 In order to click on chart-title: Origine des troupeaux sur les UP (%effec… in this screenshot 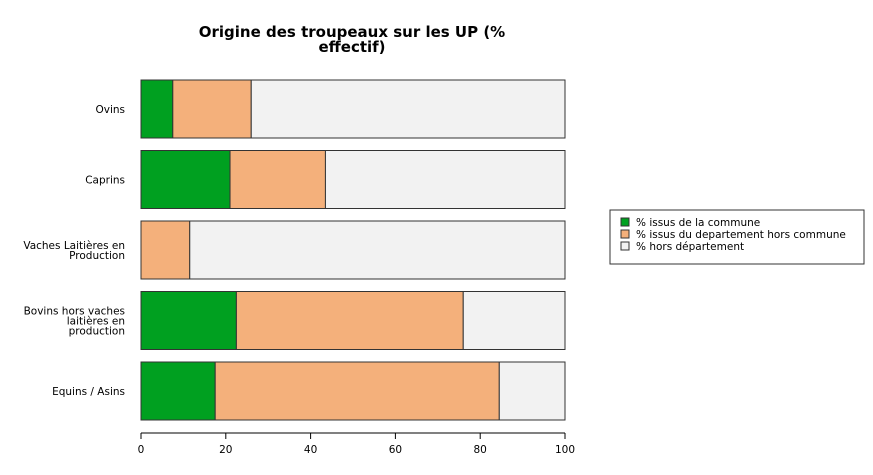, I will do `click(352, 39)`.